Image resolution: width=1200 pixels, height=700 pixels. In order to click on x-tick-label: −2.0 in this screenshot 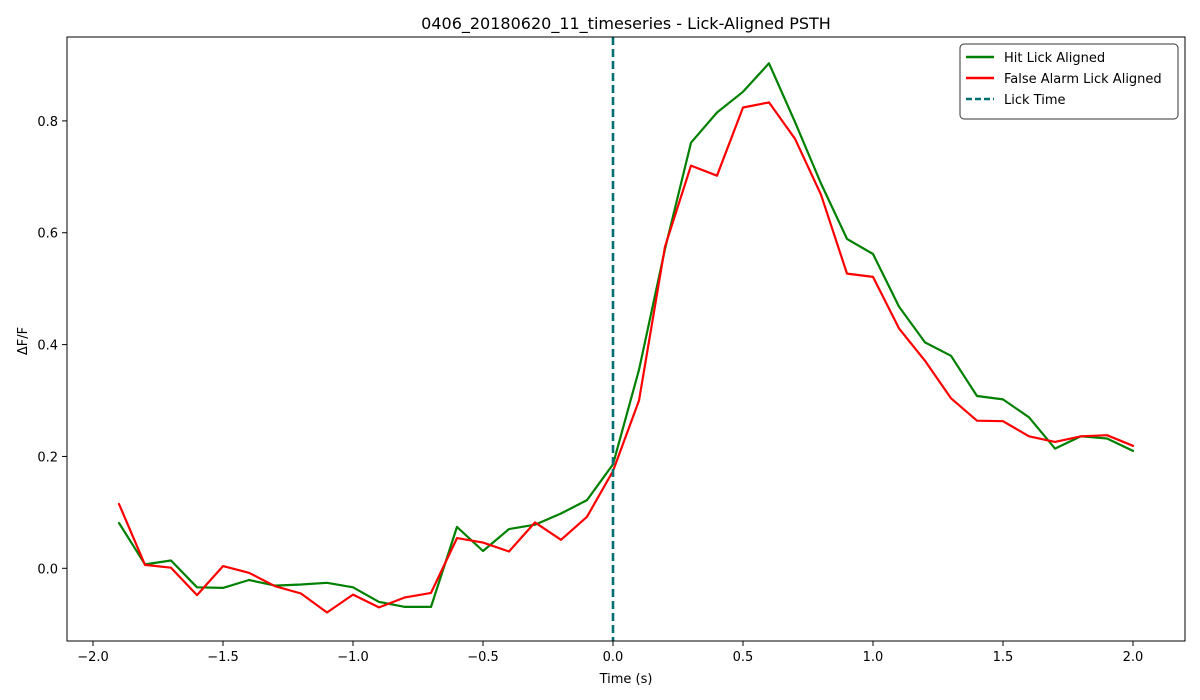, I will do `click(93, 657)`.